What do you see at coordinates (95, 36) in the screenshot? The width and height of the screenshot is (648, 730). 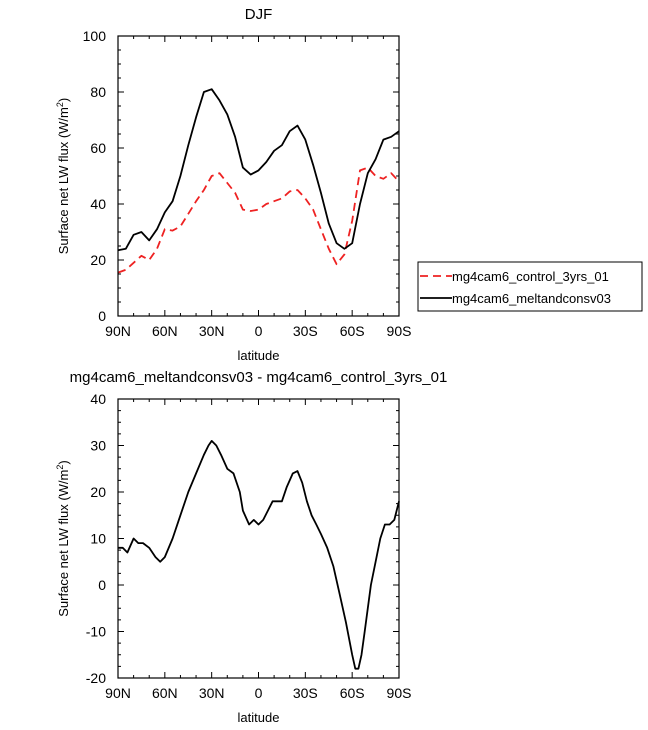 I see `y-tick-label: 100` at bounding box center [95, 36].